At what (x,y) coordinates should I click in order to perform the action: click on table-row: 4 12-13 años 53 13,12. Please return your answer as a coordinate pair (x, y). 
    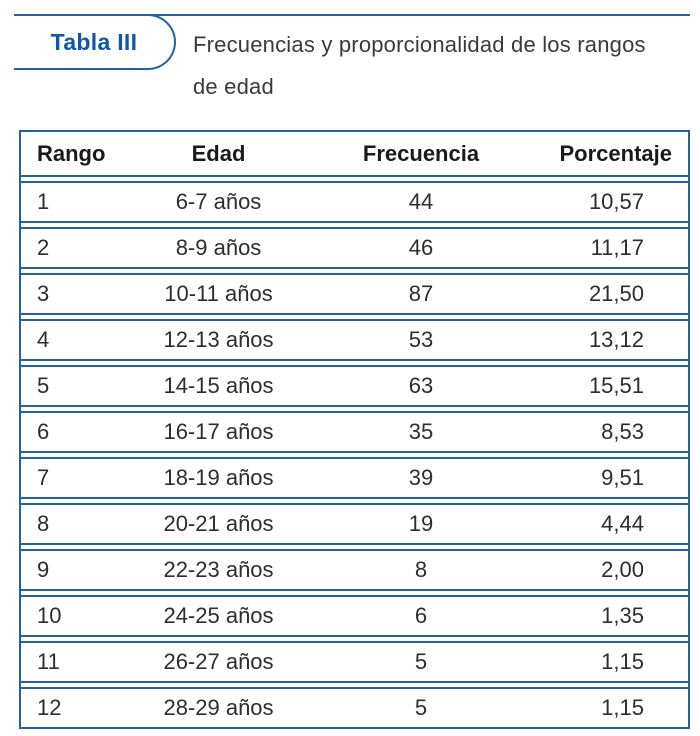
    Looking at the image, I should click on (354, 340).